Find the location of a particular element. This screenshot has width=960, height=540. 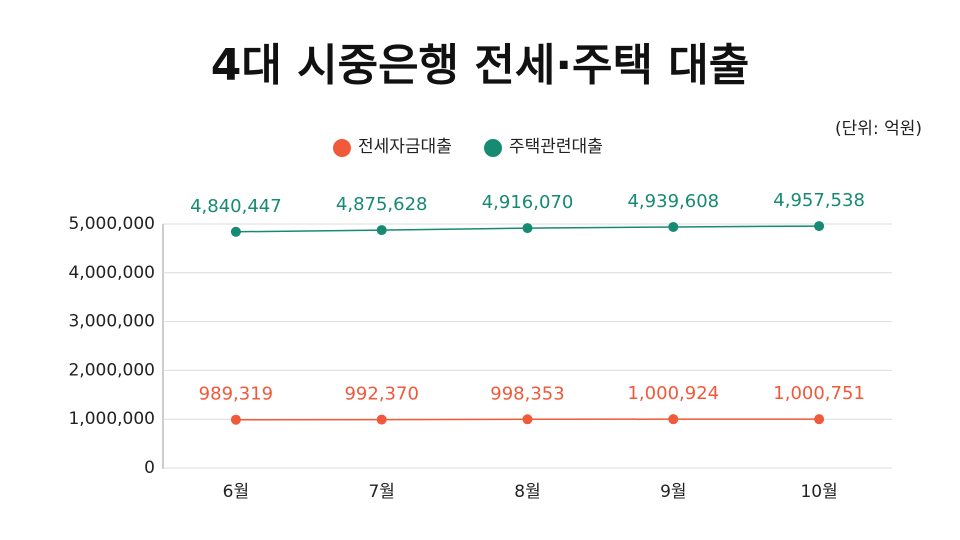

data-label: 1,000,751 is located at coordinates (819, 393).